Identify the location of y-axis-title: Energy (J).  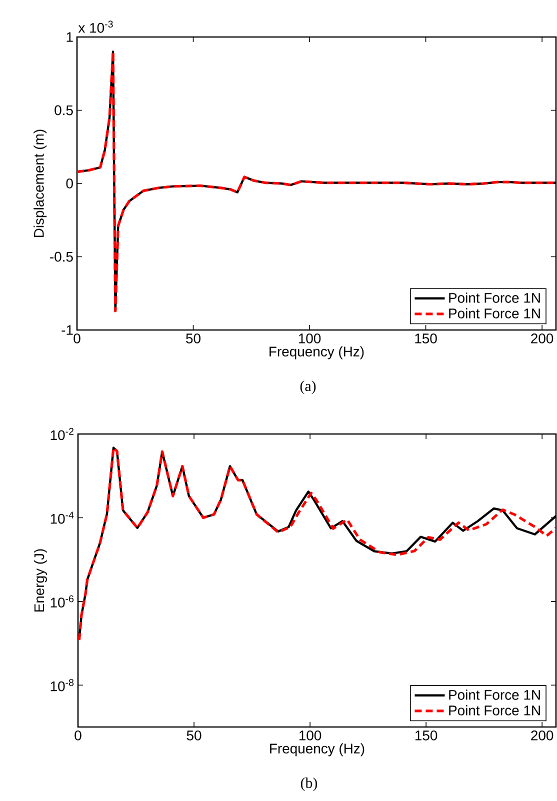
(40, 580).